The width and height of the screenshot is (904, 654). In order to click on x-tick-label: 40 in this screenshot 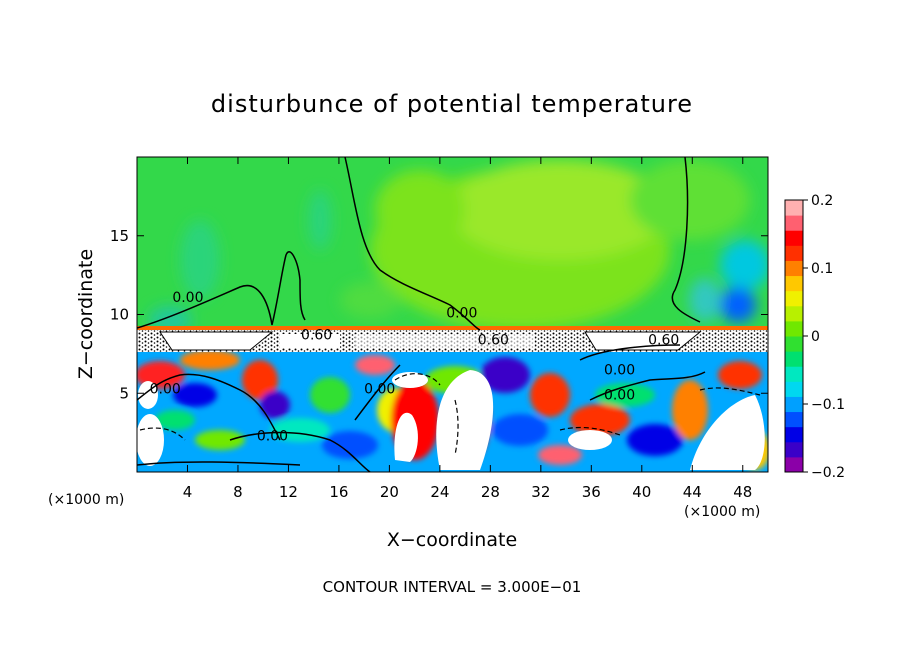, I will do `click(641, 492)`.